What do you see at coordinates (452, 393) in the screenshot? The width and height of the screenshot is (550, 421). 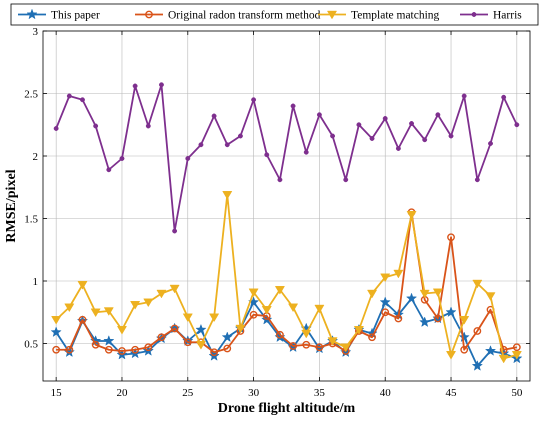 I see `x-tick-label: 45` at bounding box center [452, 393].